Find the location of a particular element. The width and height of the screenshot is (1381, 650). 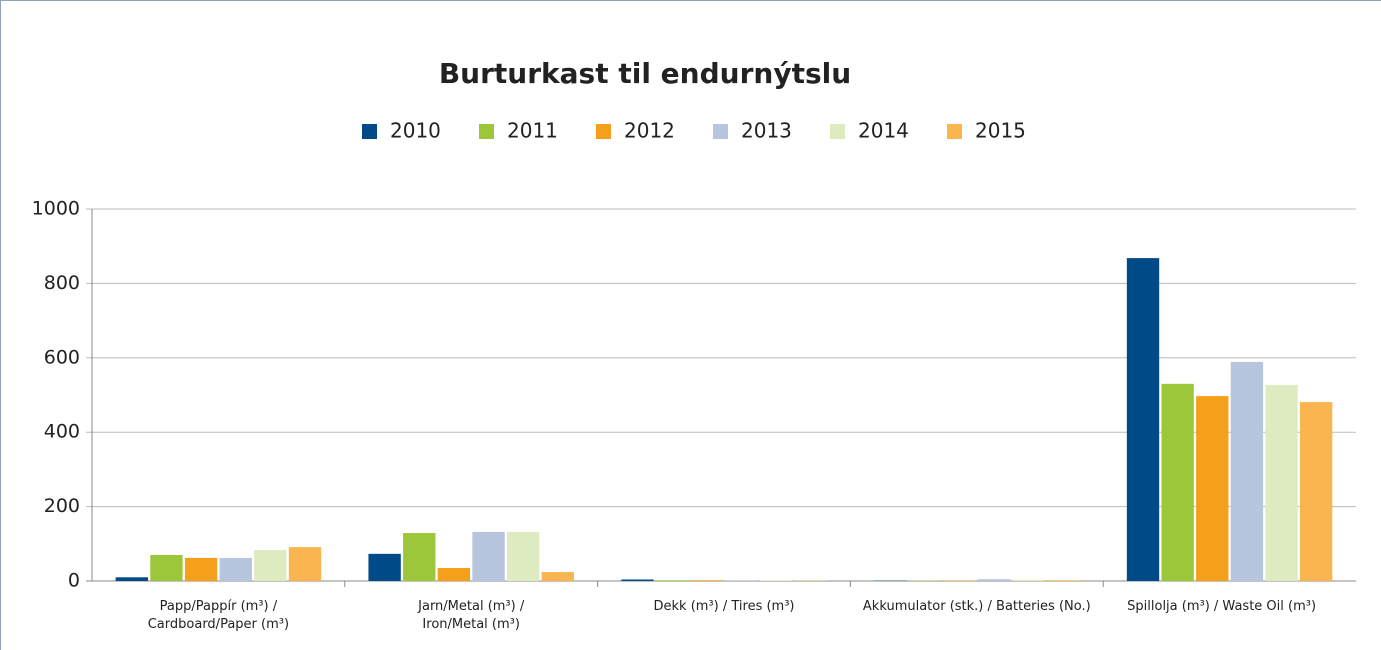

legend-label: 2015 is located at coordinates (1000, 131).